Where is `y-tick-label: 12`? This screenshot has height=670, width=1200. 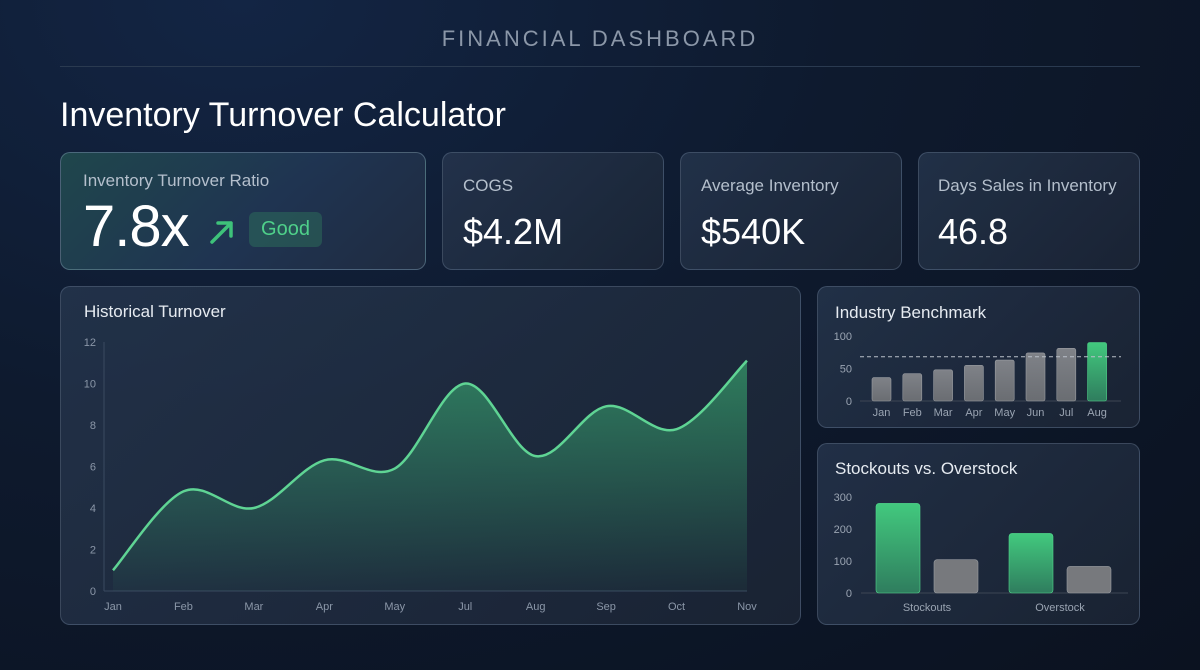 y-tick-label: 12 is located at coordinates (90, 343).